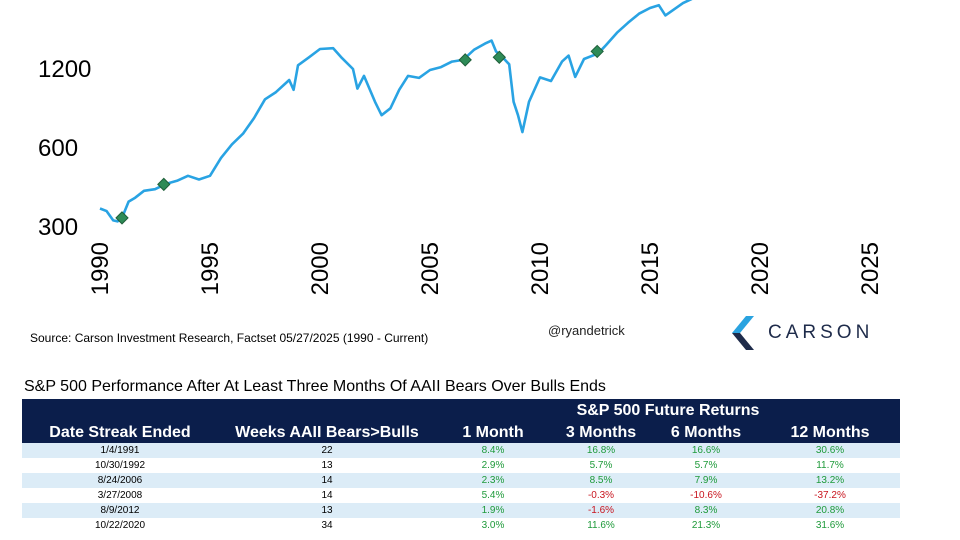  I want to click on x-tick-label-2: 2000, so click(320, 268).